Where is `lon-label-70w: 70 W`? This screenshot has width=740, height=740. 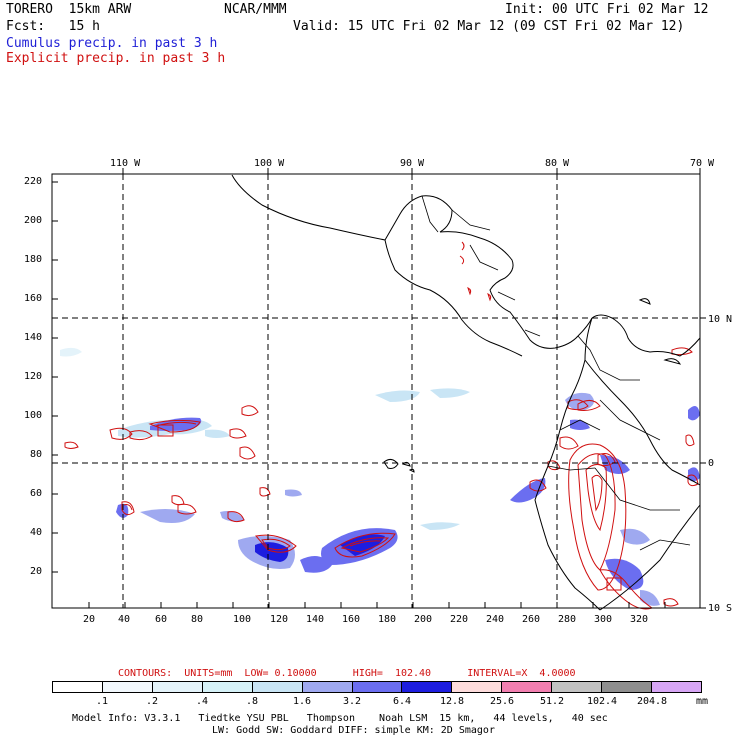
lon-label-70w: 70 W is located at coordinates (702, 163).